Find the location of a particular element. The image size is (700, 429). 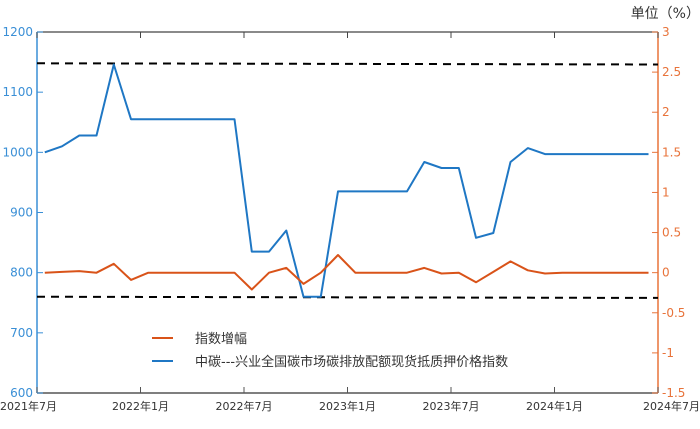

x-tick-label: 2023年1月 is located at coordinates (347, 406).